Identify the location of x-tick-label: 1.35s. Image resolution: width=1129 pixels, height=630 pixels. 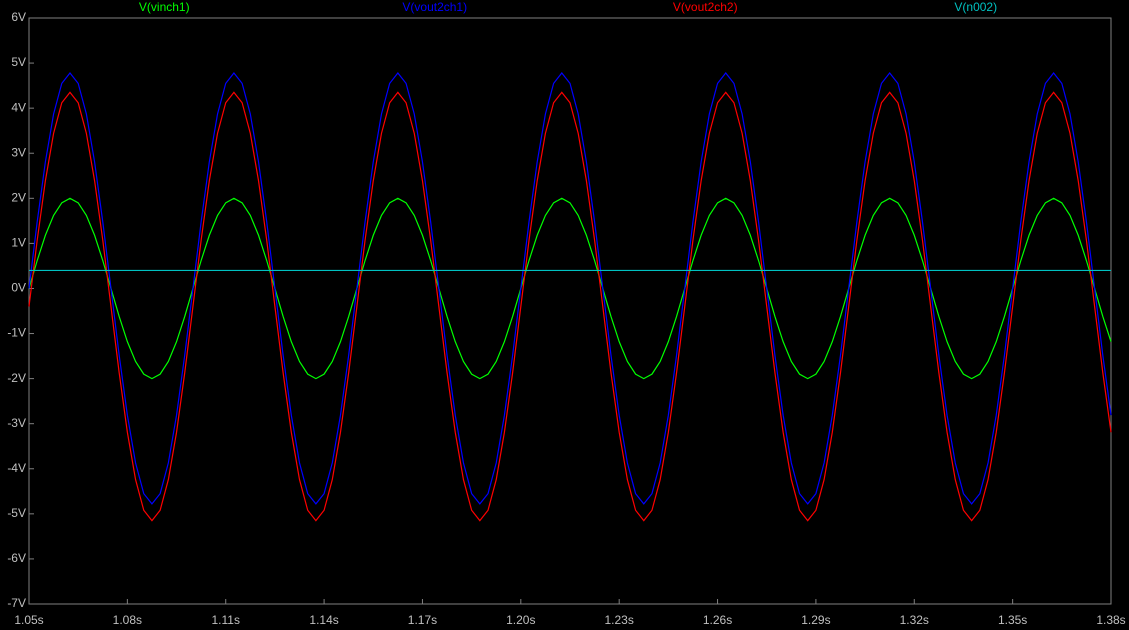
(1012, 620).